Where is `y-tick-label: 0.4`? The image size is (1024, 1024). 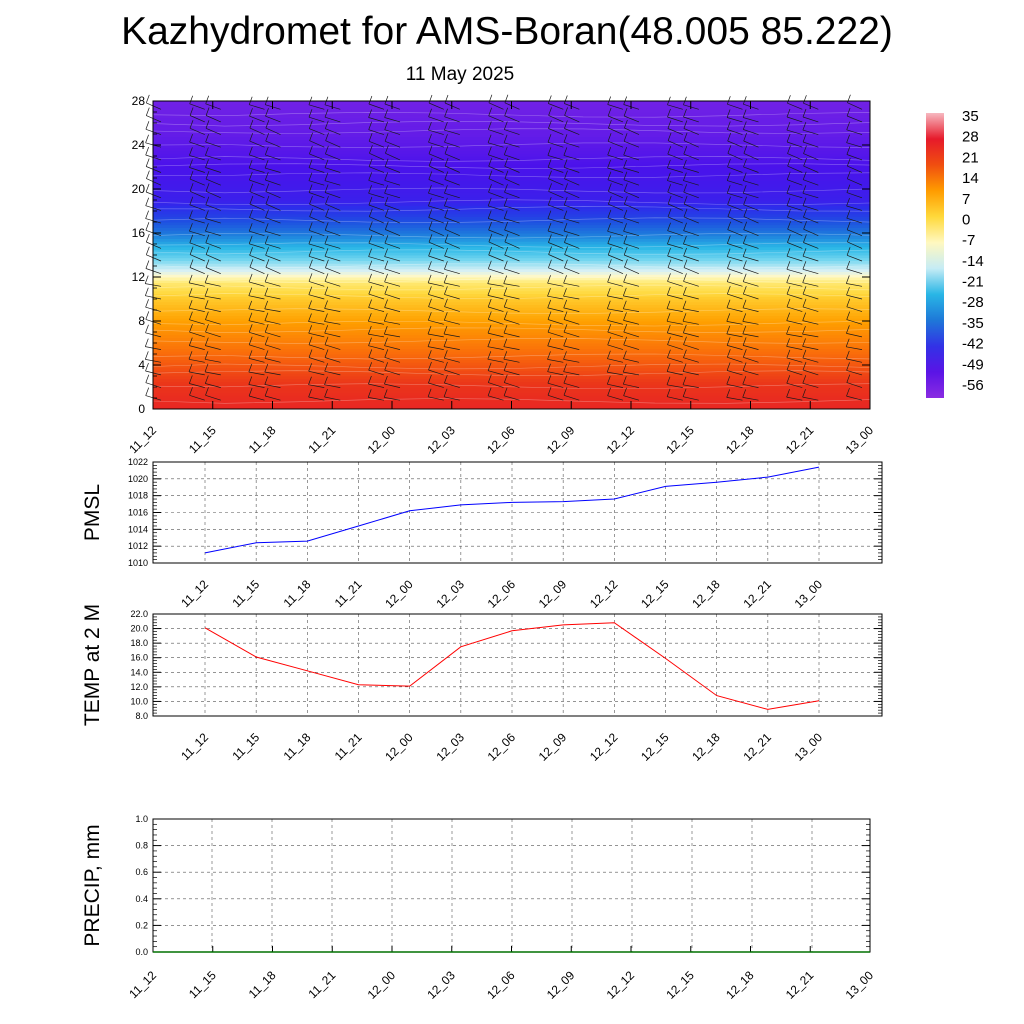 y-tick-label: 0.4 is located at coordinates (141, 899).